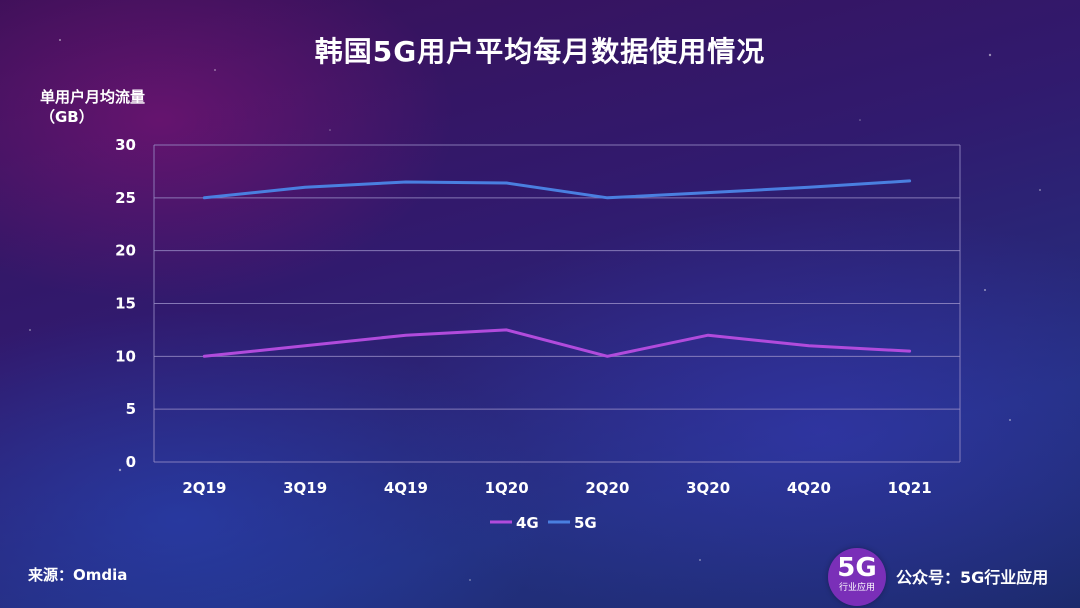 This screenshot has width=1080, height=608. I want to click on chart-legend: 4G 5G, so click(543, 523).